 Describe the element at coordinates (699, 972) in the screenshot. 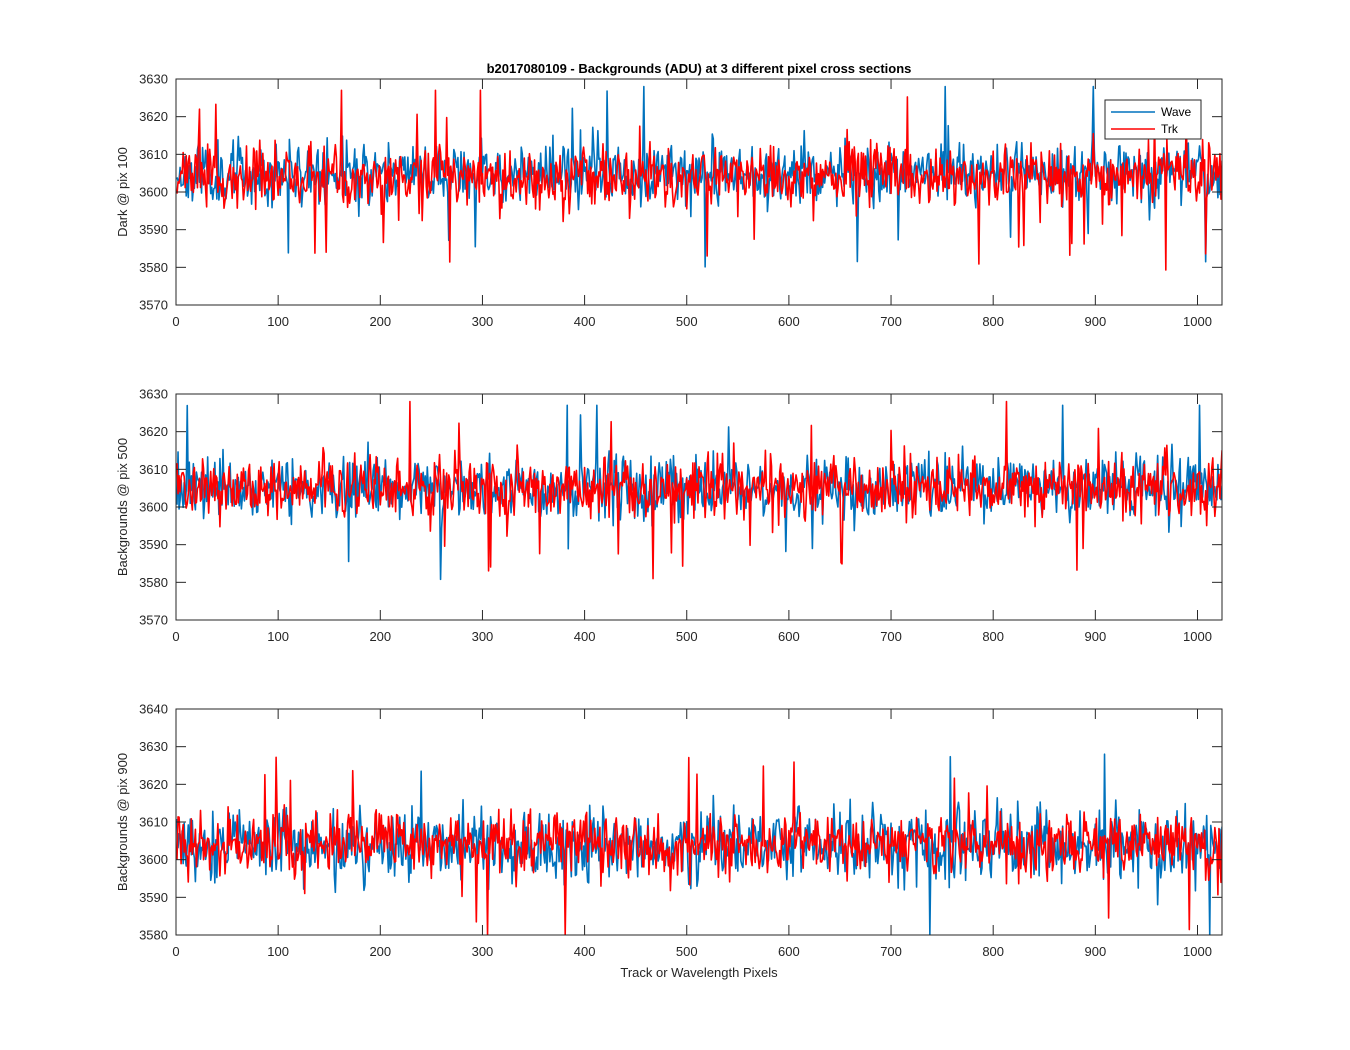

I see `x-axis-label: Track or Wavelength Pixels` at that location.